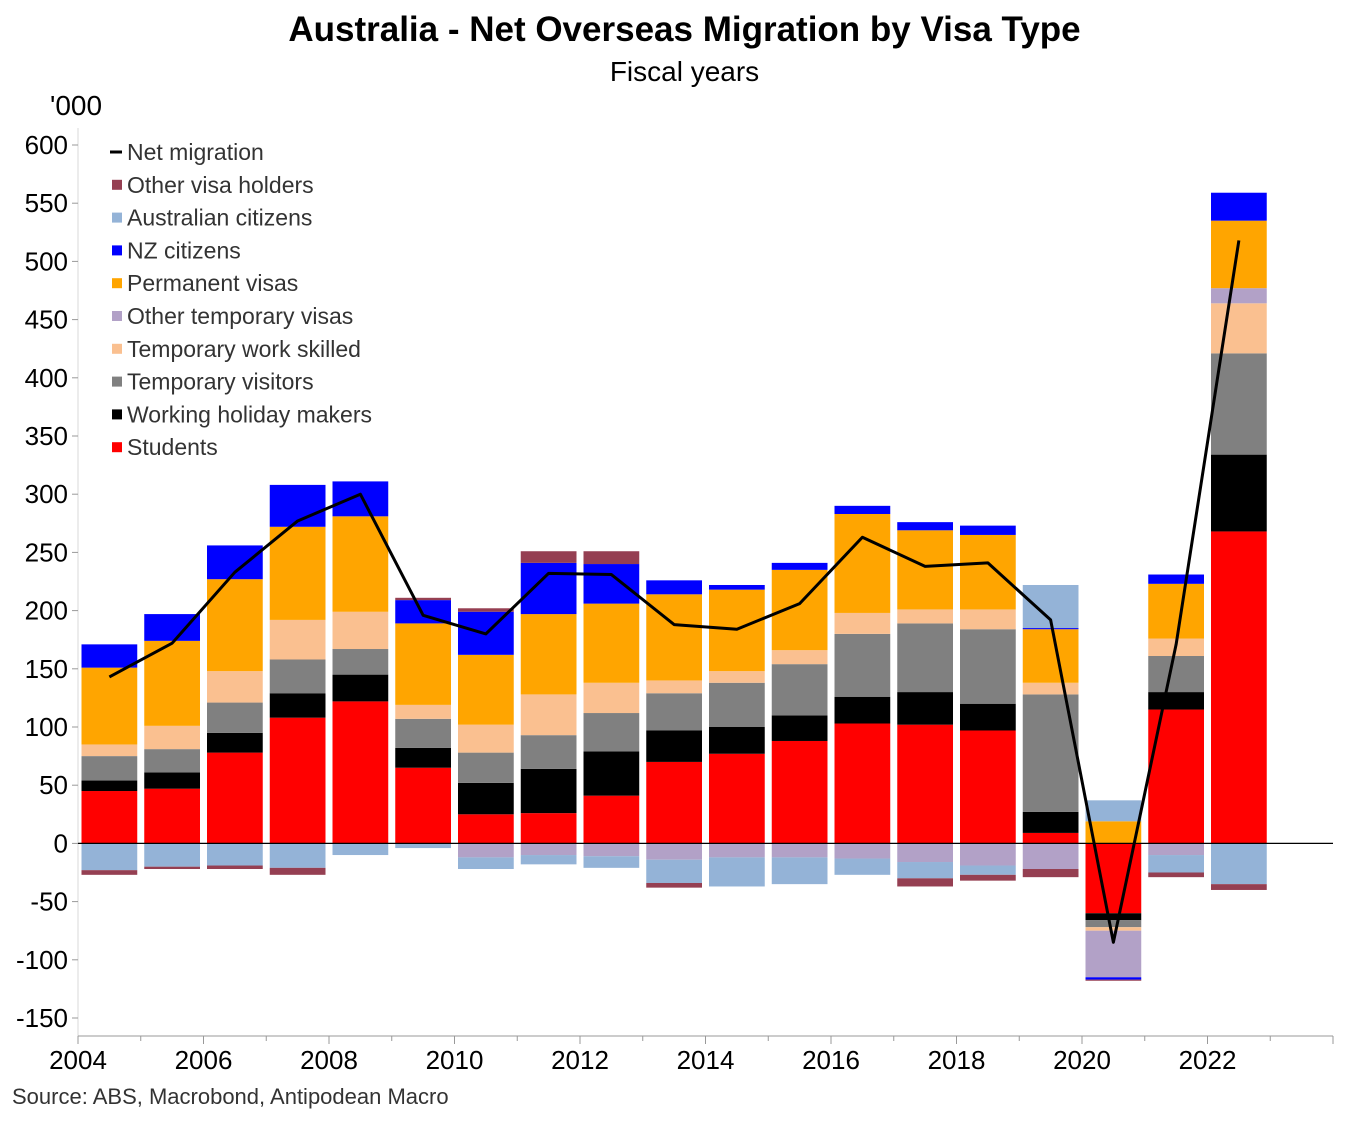 The width and height of the screenshot is (1369, 1122). Describe the element at coordinates (925, 616) in the screenshot. I see `bar-segment-temporary-work-skilled-2018` at that location.